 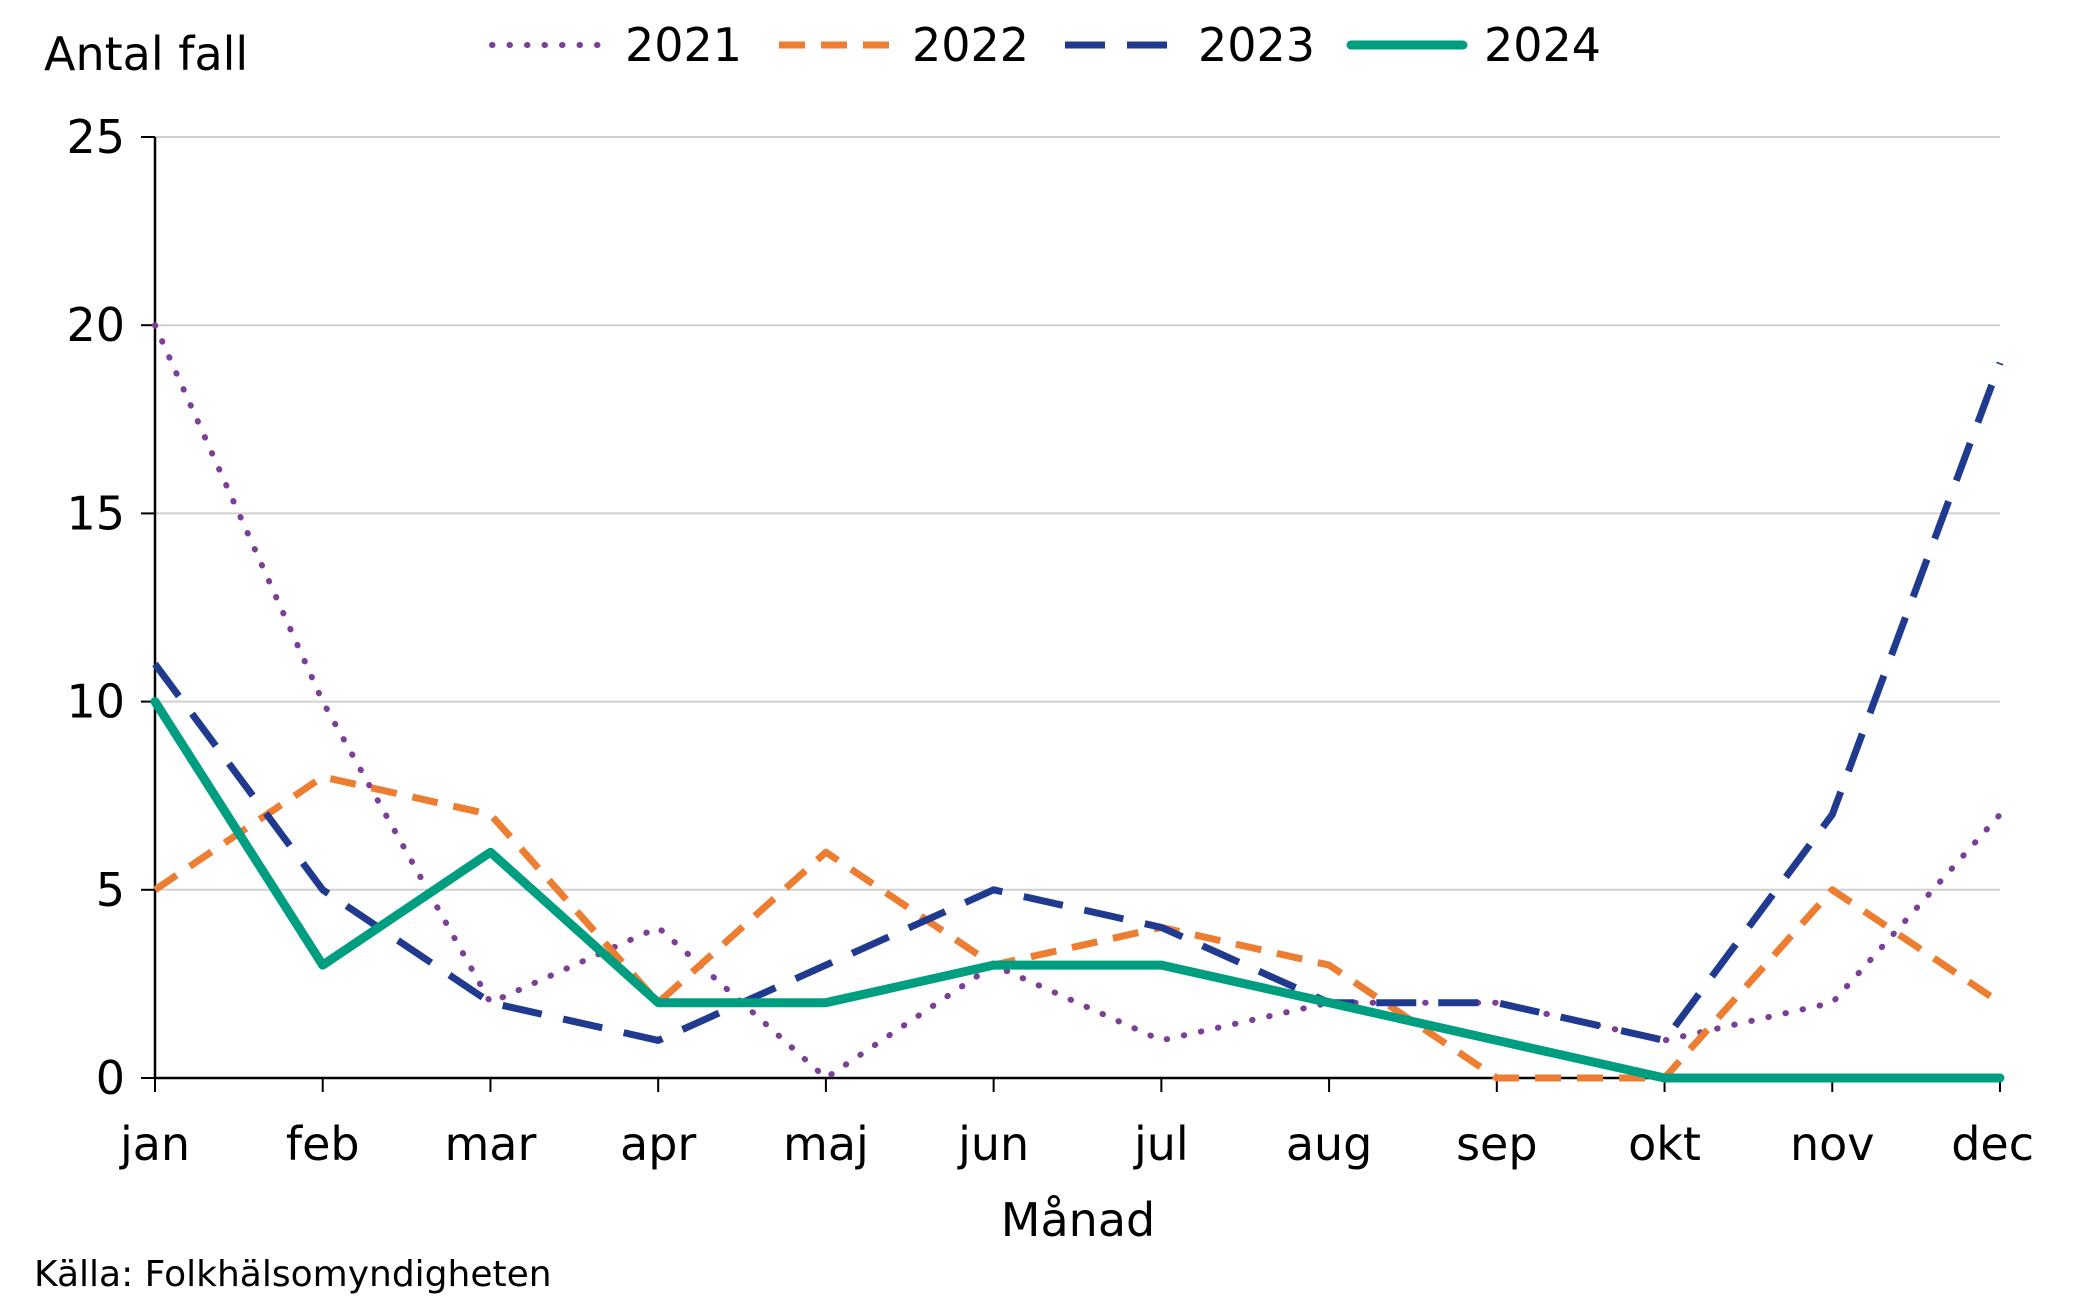 I want to click on x-axis-title: Månad, so click(x=1078, y=1220).